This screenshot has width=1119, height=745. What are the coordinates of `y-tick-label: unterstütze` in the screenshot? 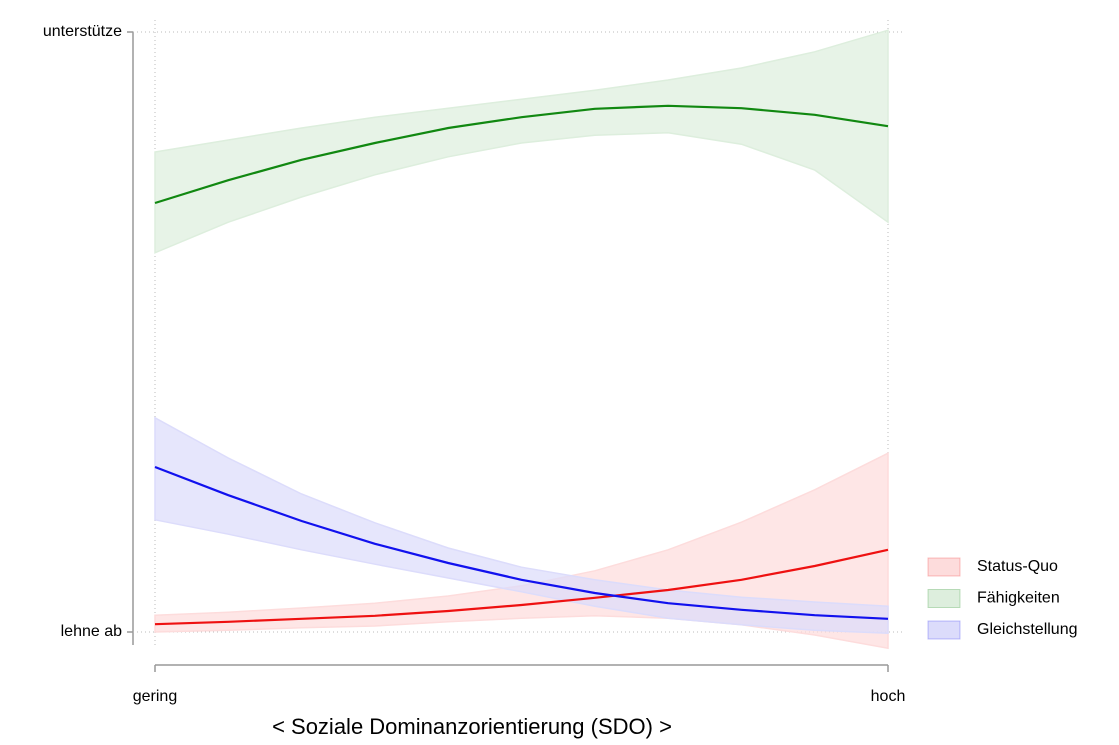 It's located at (82, 31).